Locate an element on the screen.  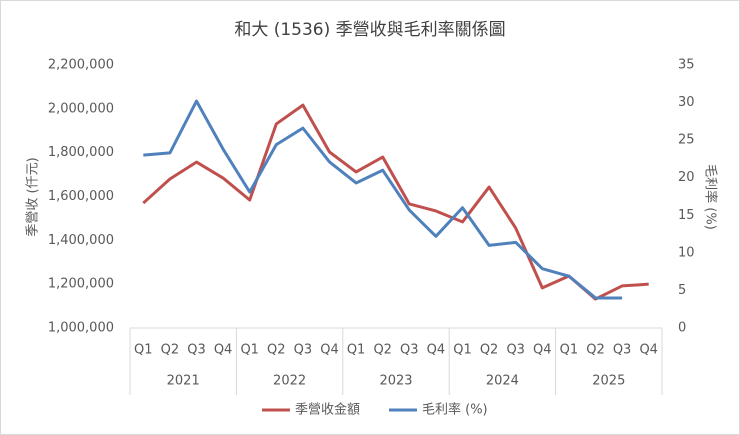
y2-tick-label: 10 is located at coordinates (686, 252).